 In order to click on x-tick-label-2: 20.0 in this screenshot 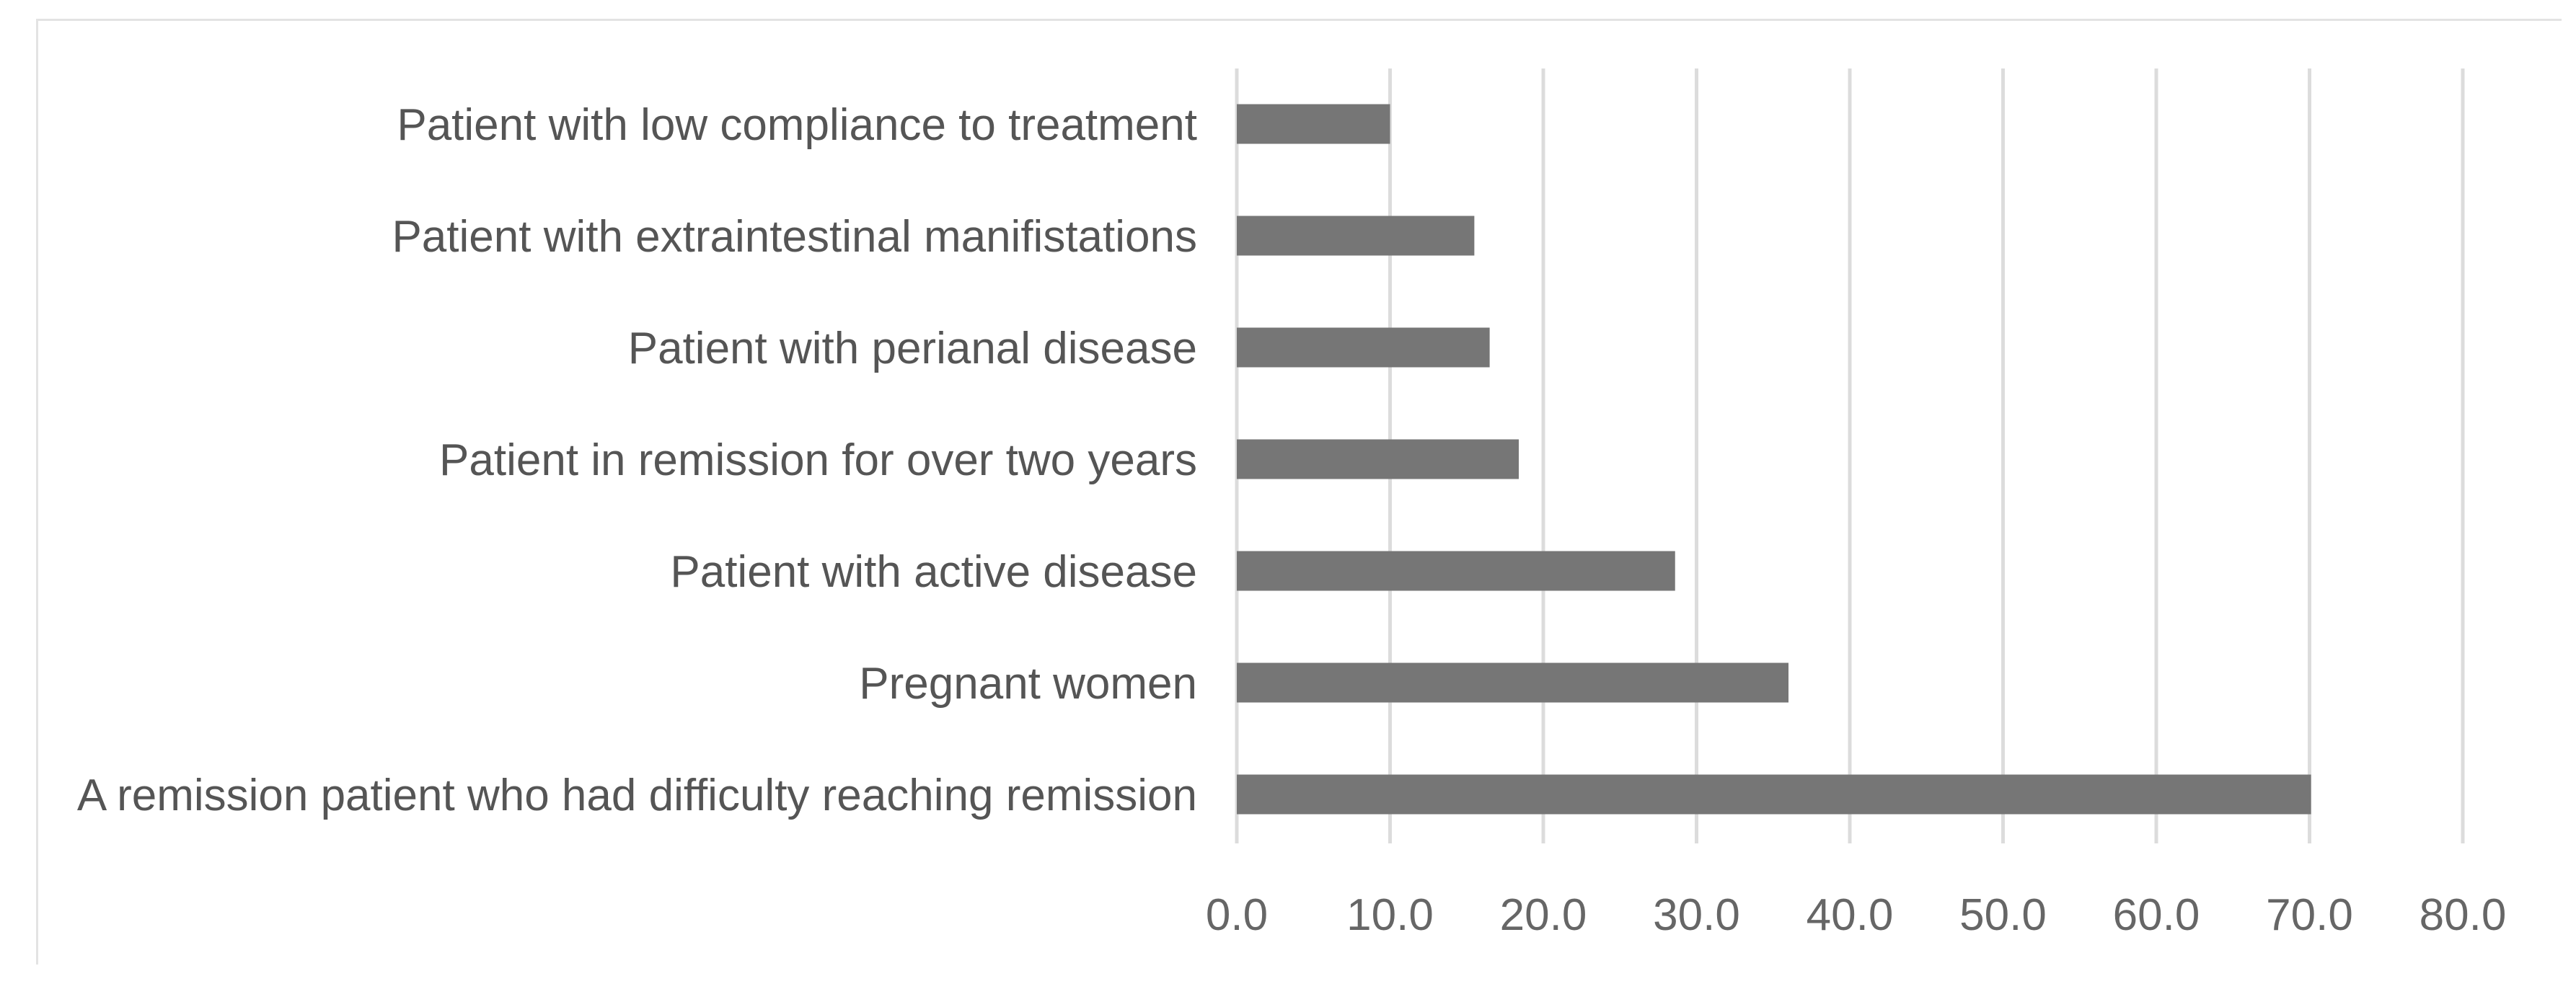, I will do `click(1543, 915)`.